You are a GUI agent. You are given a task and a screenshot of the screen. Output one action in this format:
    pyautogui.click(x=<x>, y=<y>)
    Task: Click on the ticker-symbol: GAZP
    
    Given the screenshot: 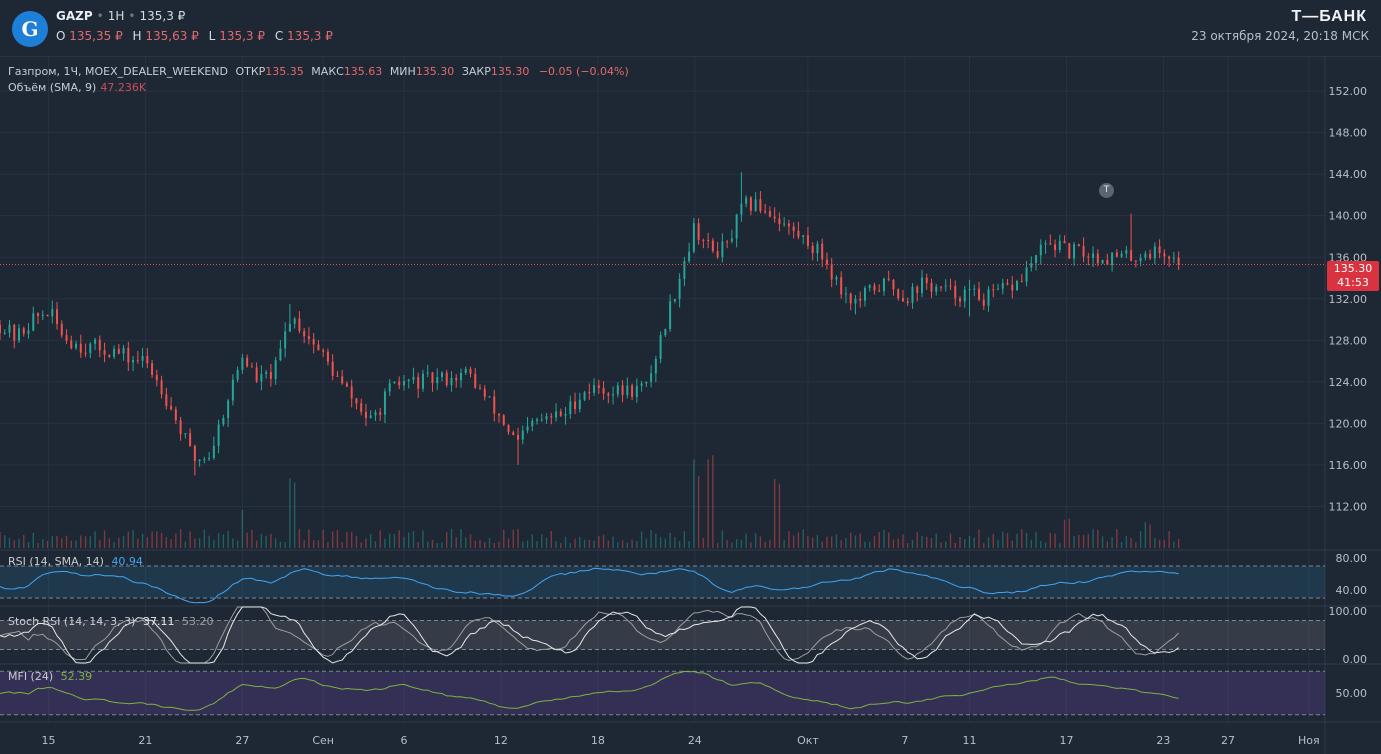 What is the action you would take?
    pyautogui.click(x=74, y=16)
    